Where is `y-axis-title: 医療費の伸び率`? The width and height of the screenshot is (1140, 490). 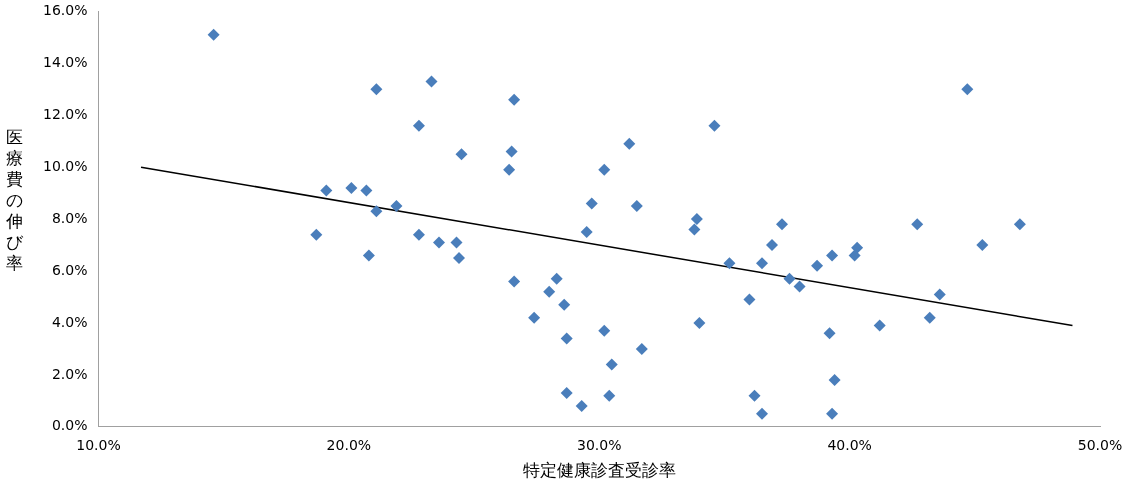 y-axis-title: 医療費の伸び率 is located at coordinates (14, 200).